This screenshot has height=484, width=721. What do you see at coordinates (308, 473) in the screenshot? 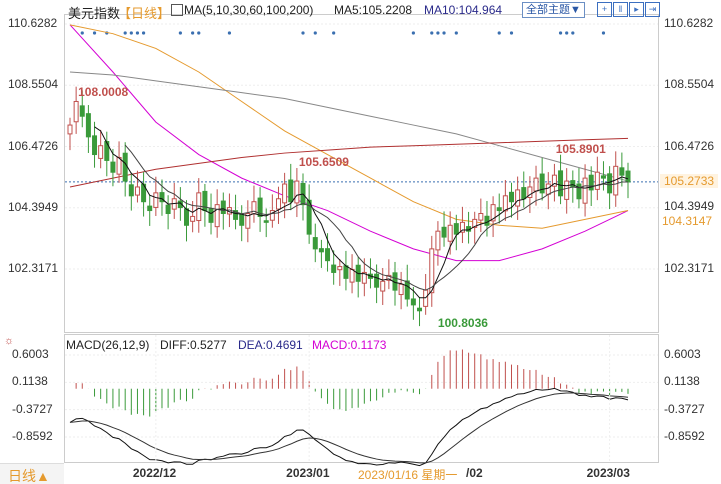
I see `date-axis-label: 2023/01` at bounding box center [308, 473].